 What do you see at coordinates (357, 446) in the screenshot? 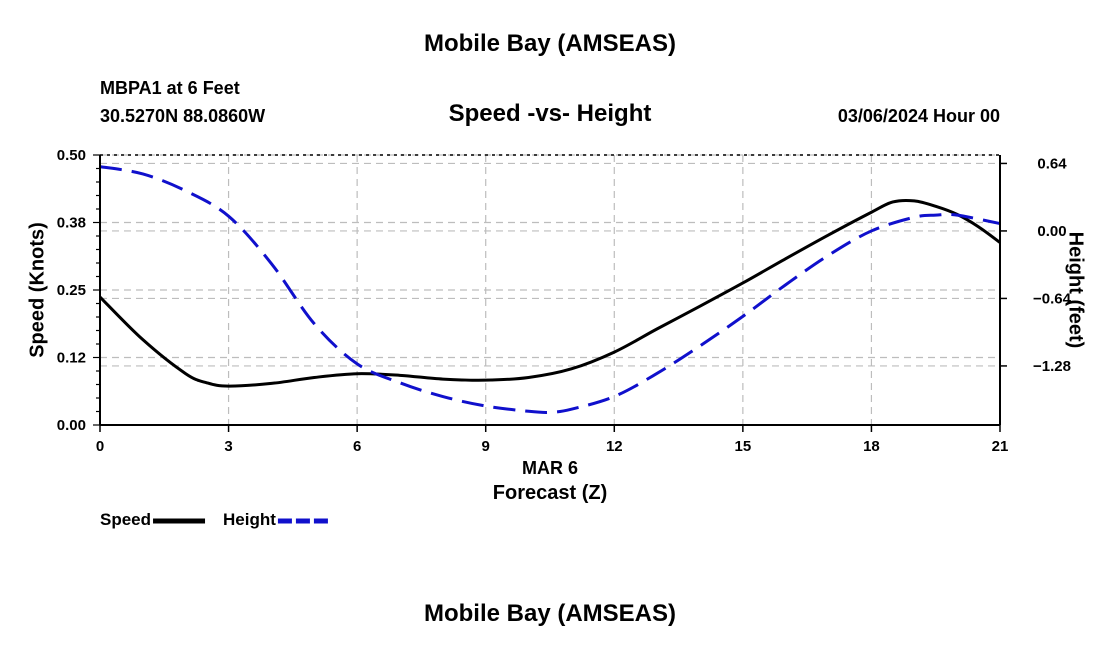
I see `x-tick-label: 6` at bounding box center [357, 446].